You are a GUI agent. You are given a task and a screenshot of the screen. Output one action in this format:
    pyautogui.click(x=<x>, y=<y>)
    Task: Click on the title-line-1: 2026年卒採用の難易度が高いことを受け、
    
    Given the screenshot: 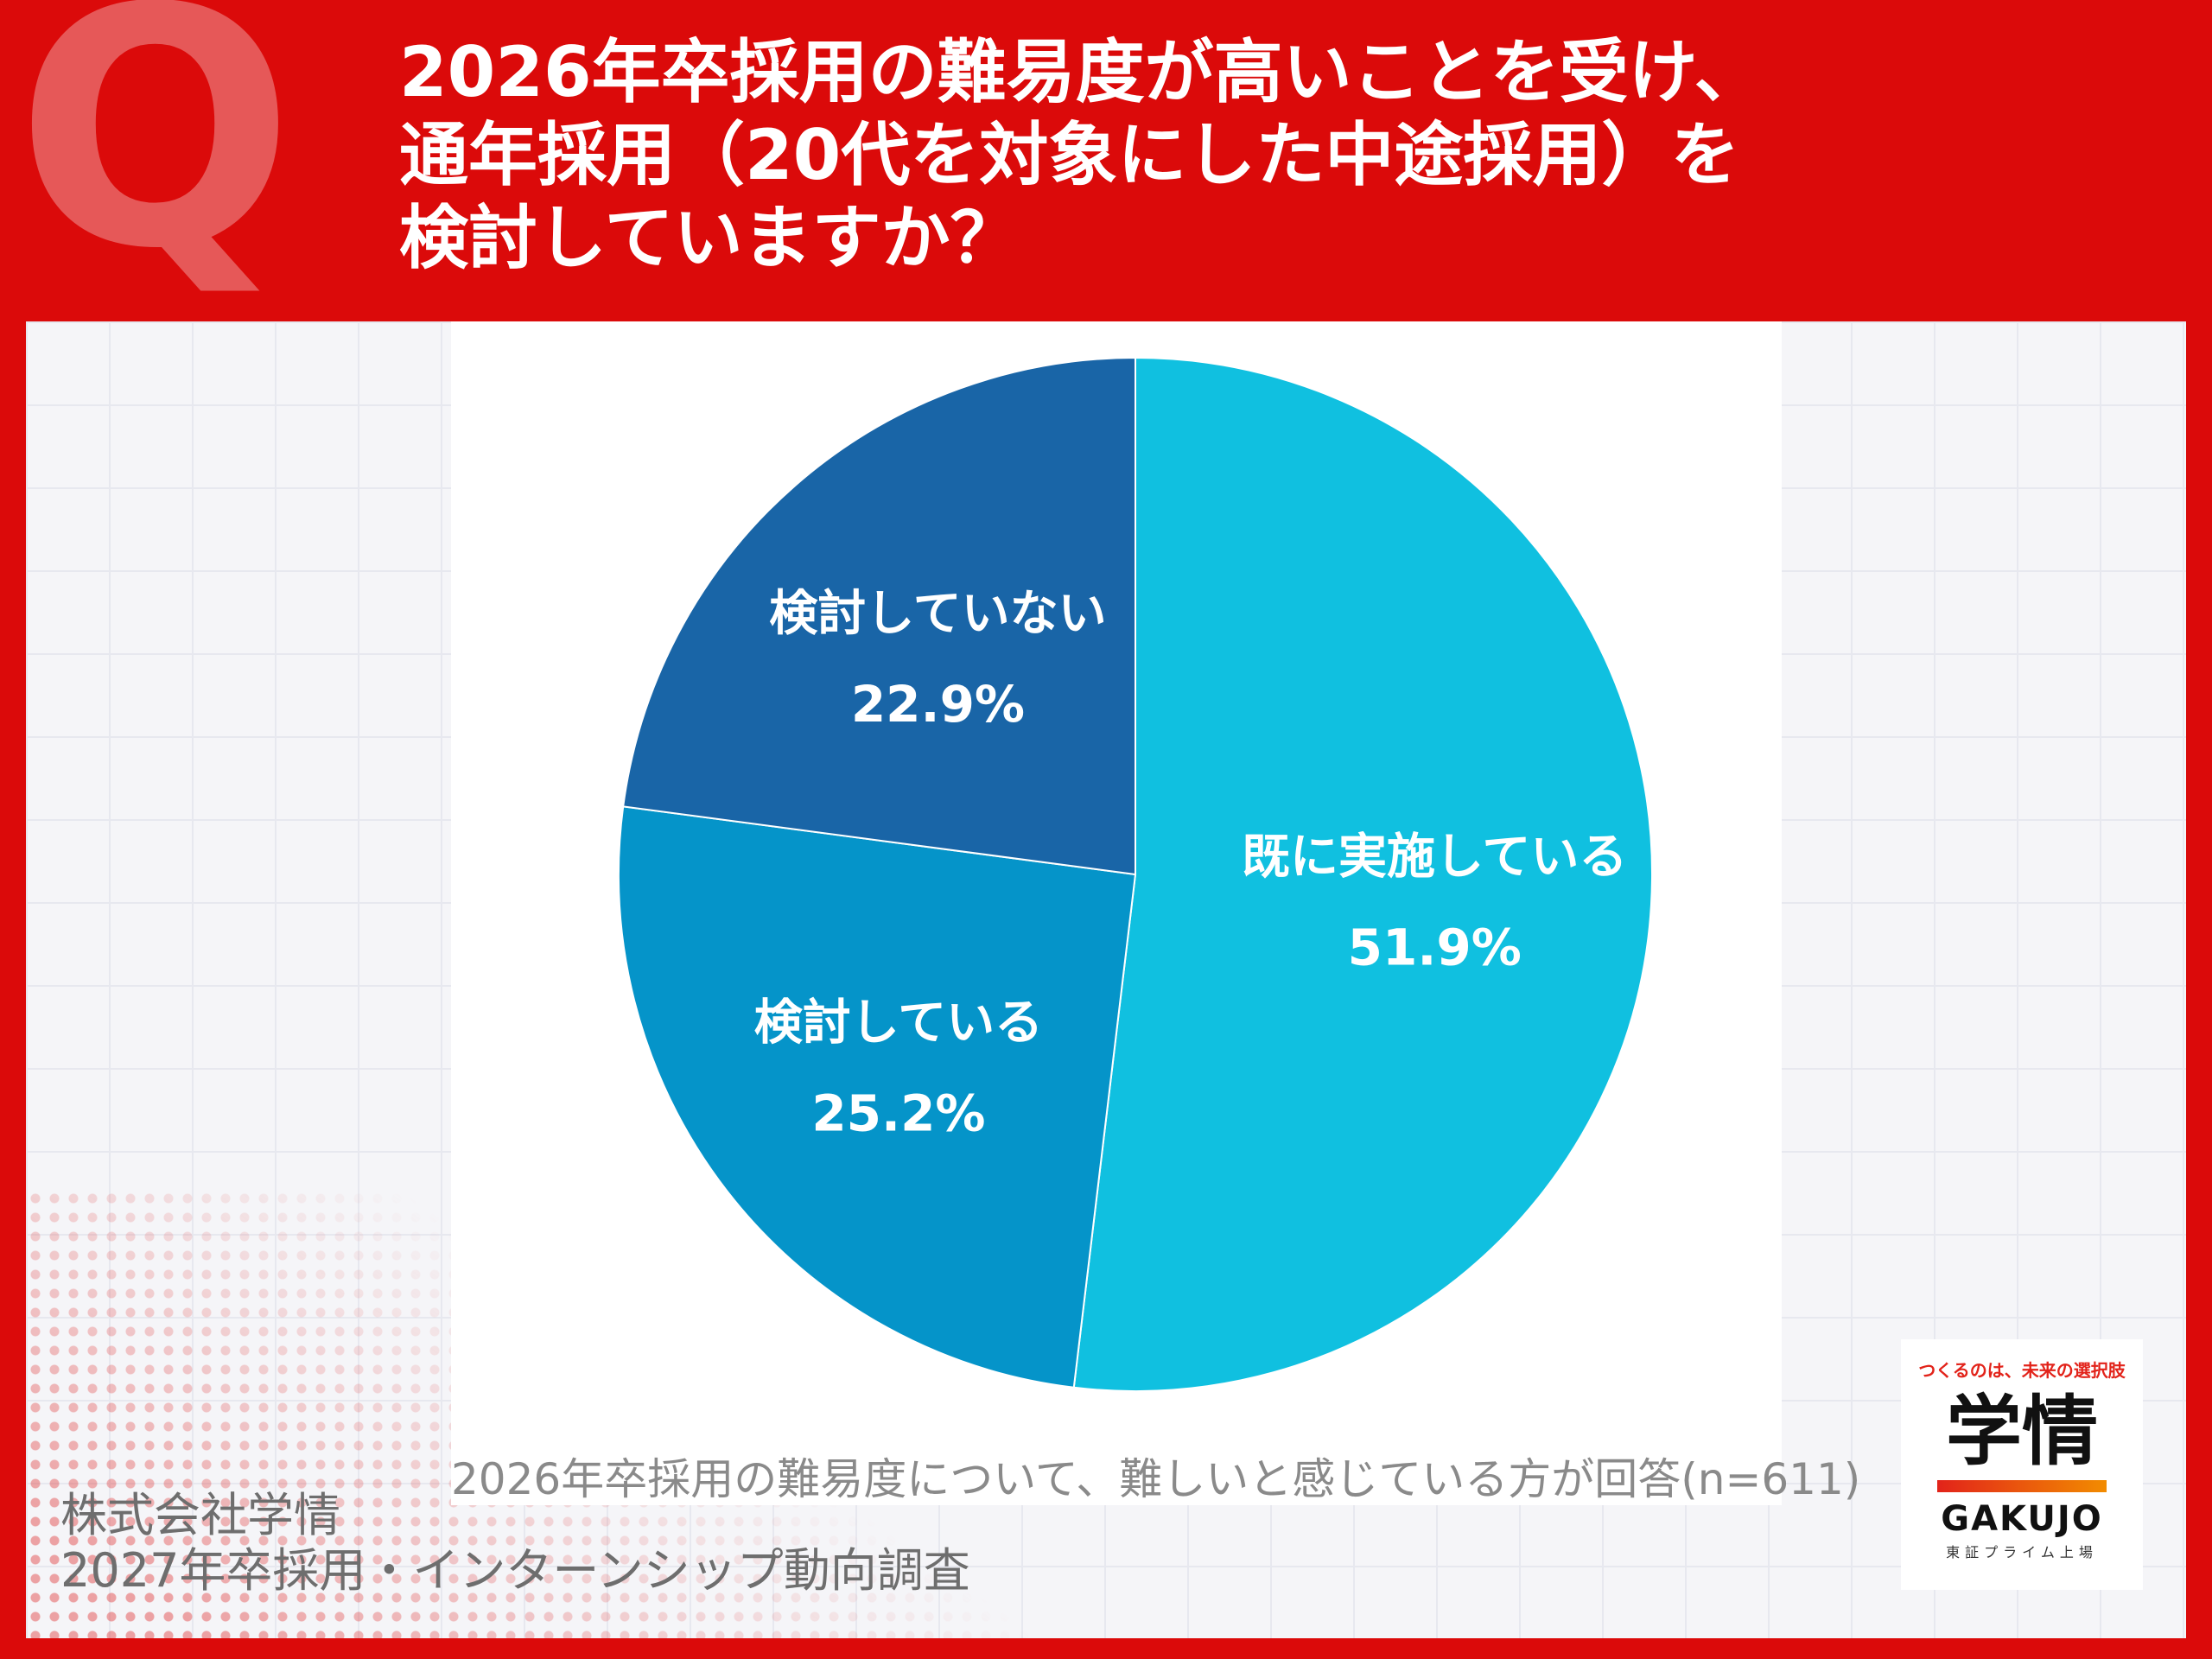 What is the action you would take?
    pyautogui.click(x=1081, y=72)
    